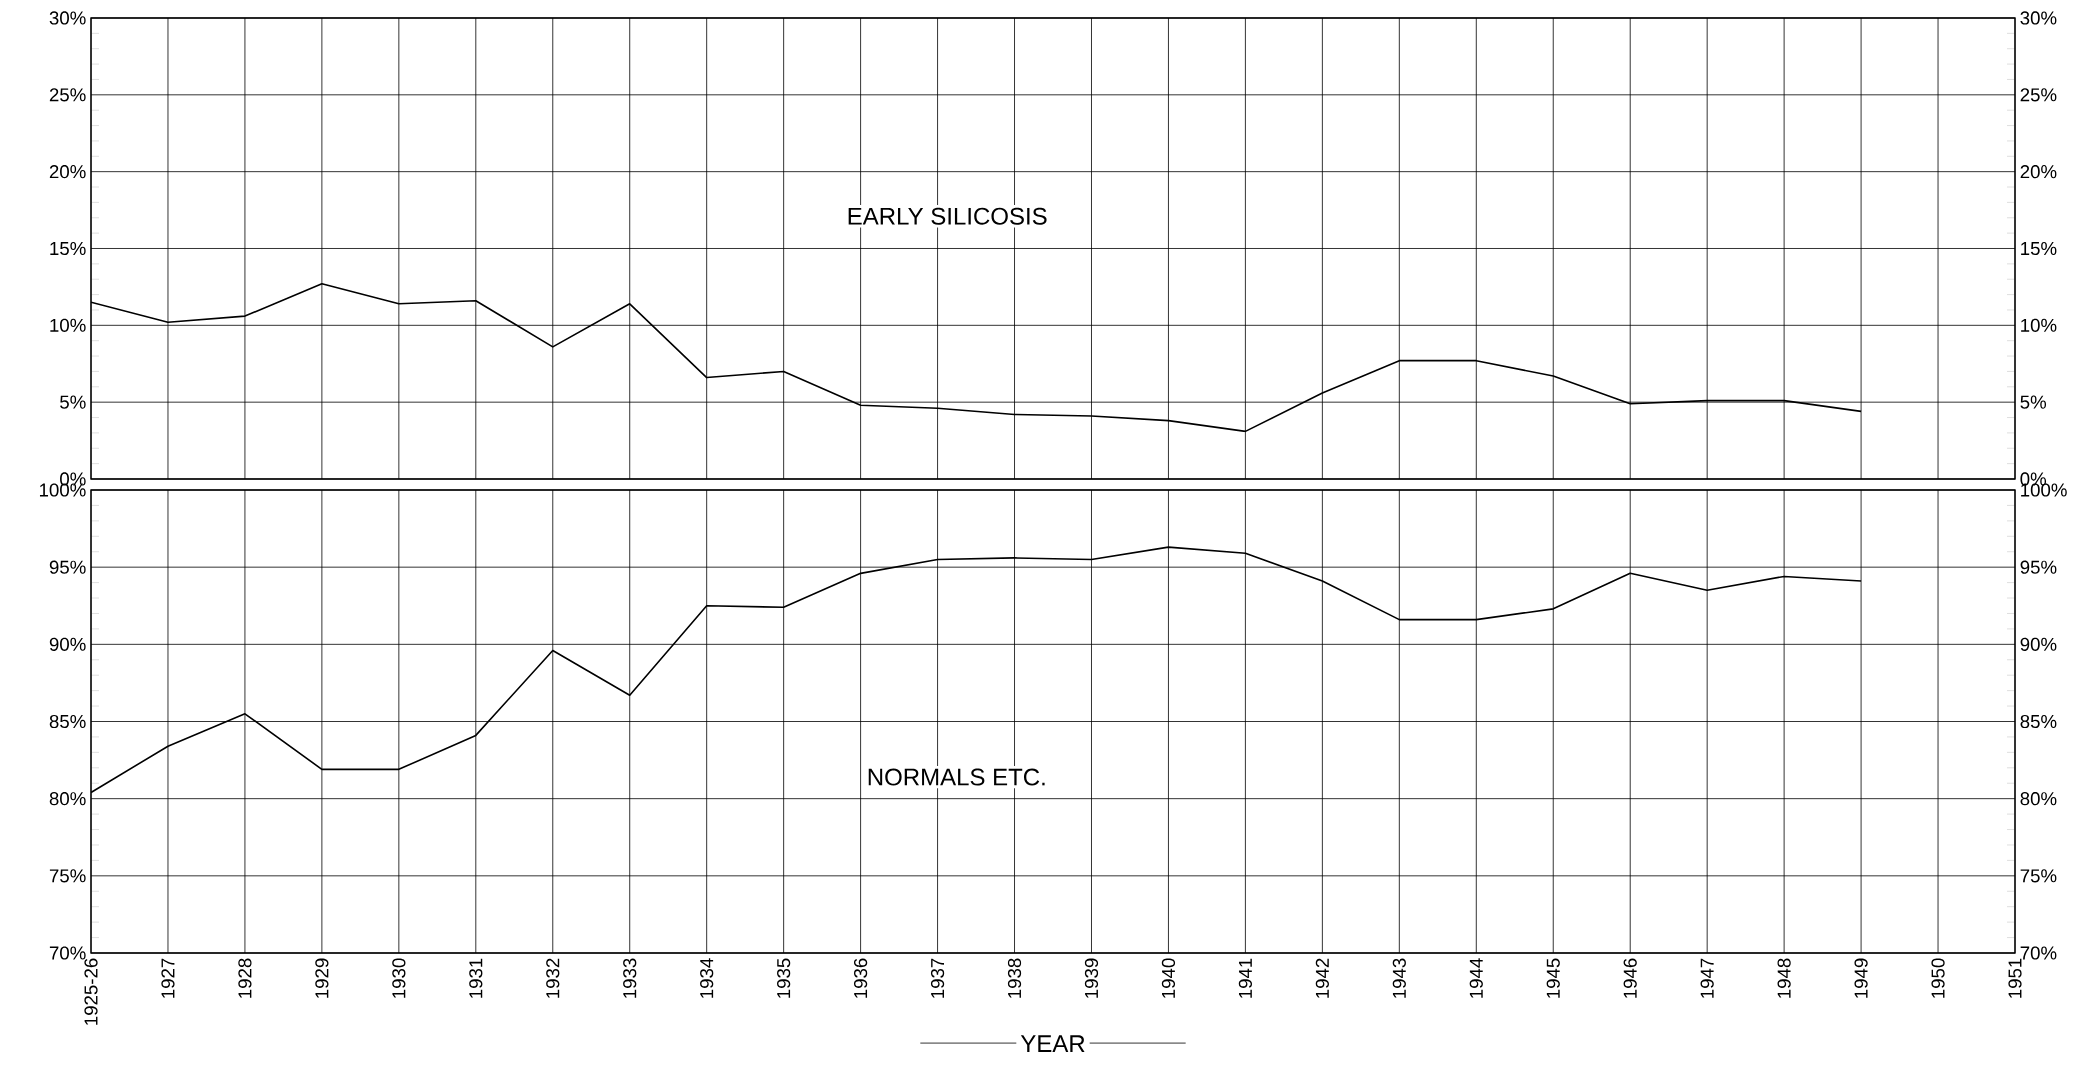 The width and height of the screenshot is (2097, 1076). What do you see at coordinates (1168, 978) in the screenshot?
I see `x-tick-label: 1940` at bounding box center [1168, 978].